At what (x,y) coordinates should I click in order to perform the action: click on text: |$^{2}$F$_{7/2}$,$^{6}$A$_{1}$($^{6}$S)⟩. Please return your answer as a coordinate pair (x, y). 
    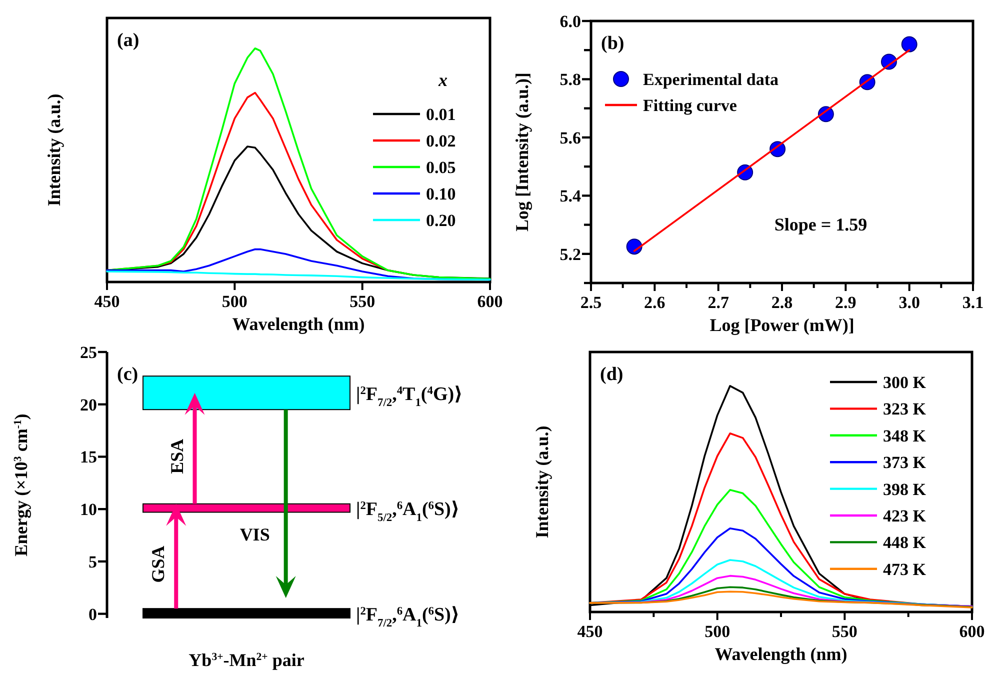
    Looking at the image, I should click on (408, 617).